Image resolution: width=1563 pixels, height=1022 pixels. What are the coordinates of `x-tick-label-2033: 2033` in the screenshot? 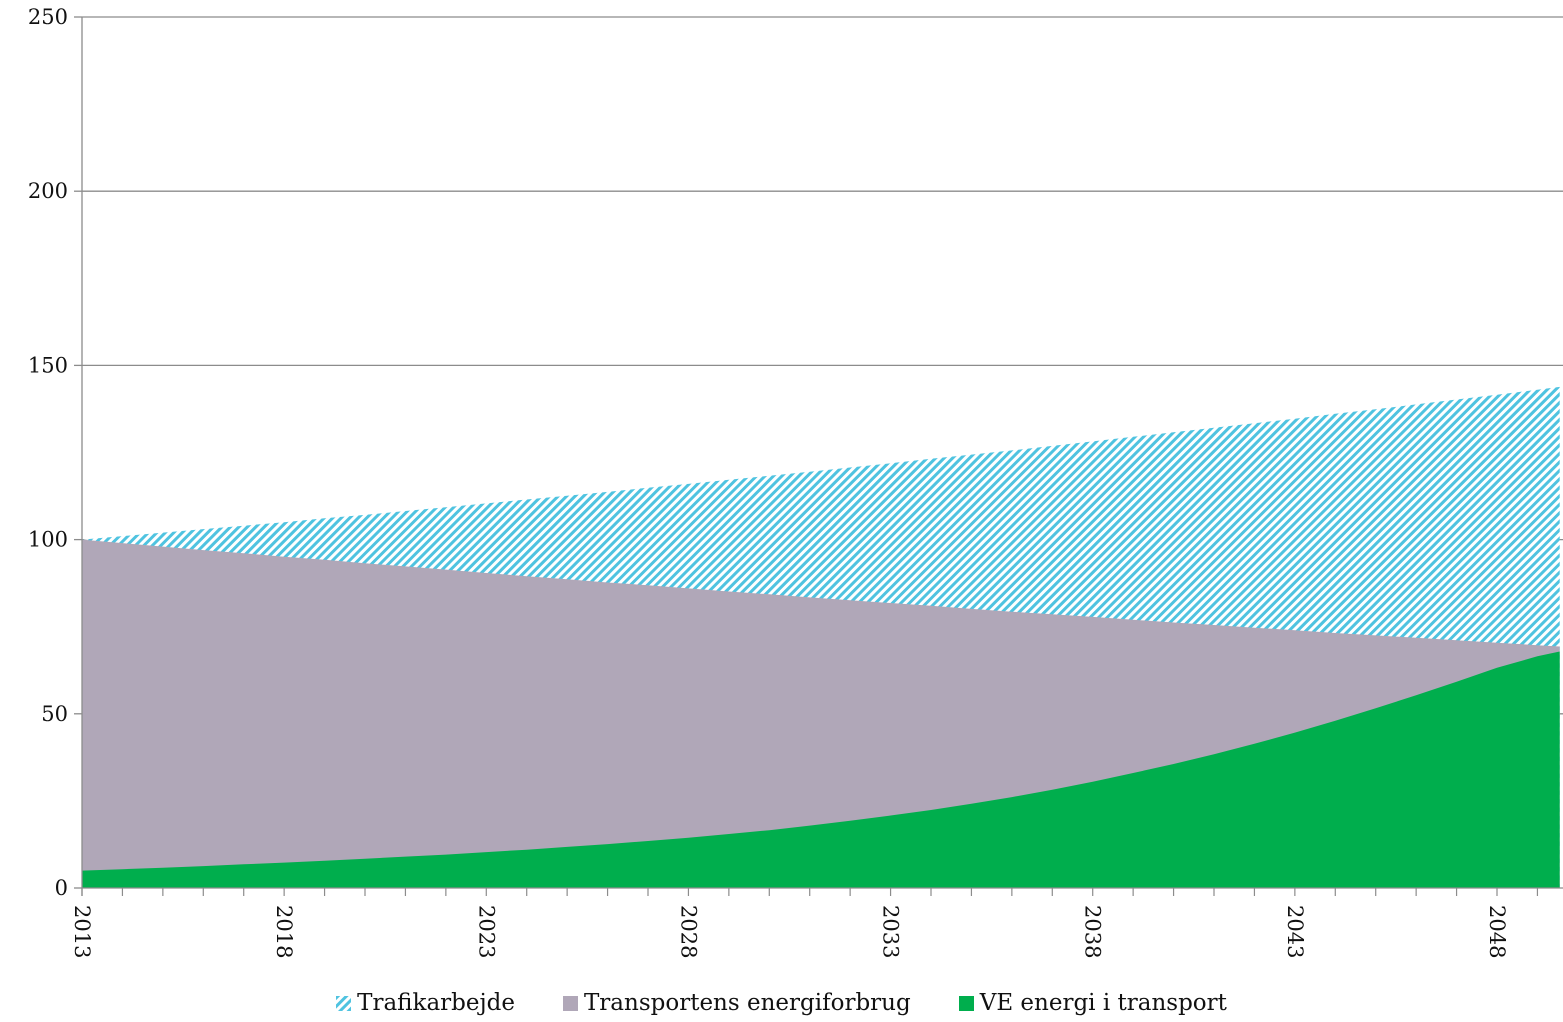 It's located at (891, 931).